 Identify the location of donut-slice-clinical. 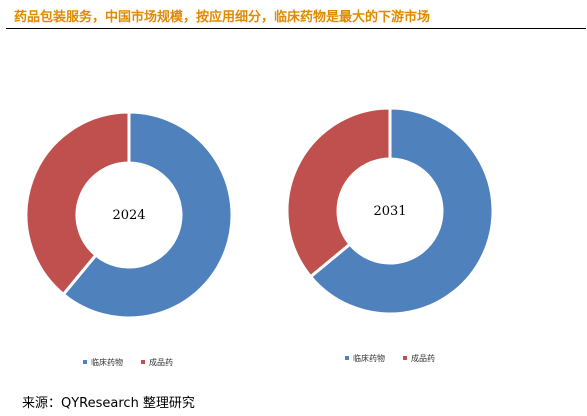
(147, 215).